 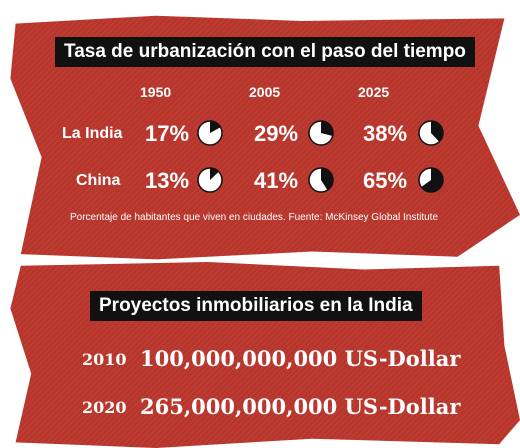 What do you see at coordinates (104, 359) in the screenshot?
I see `investment-year-2010: 2010` at bounding box center [104, 359].